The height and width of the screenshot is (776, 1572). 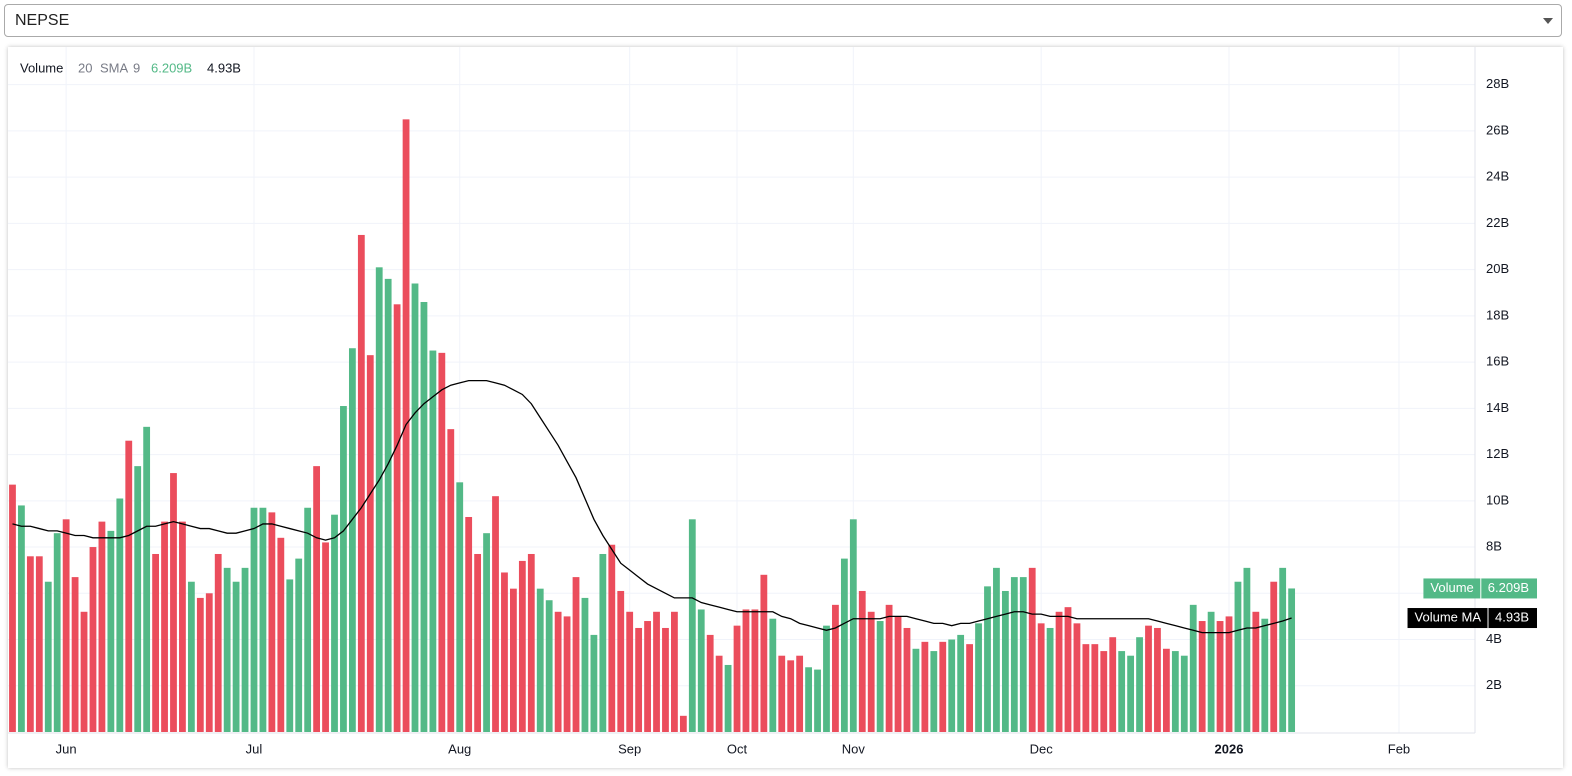 I want to click on y-tick-label: 28B, so click(x=1497, y=83).